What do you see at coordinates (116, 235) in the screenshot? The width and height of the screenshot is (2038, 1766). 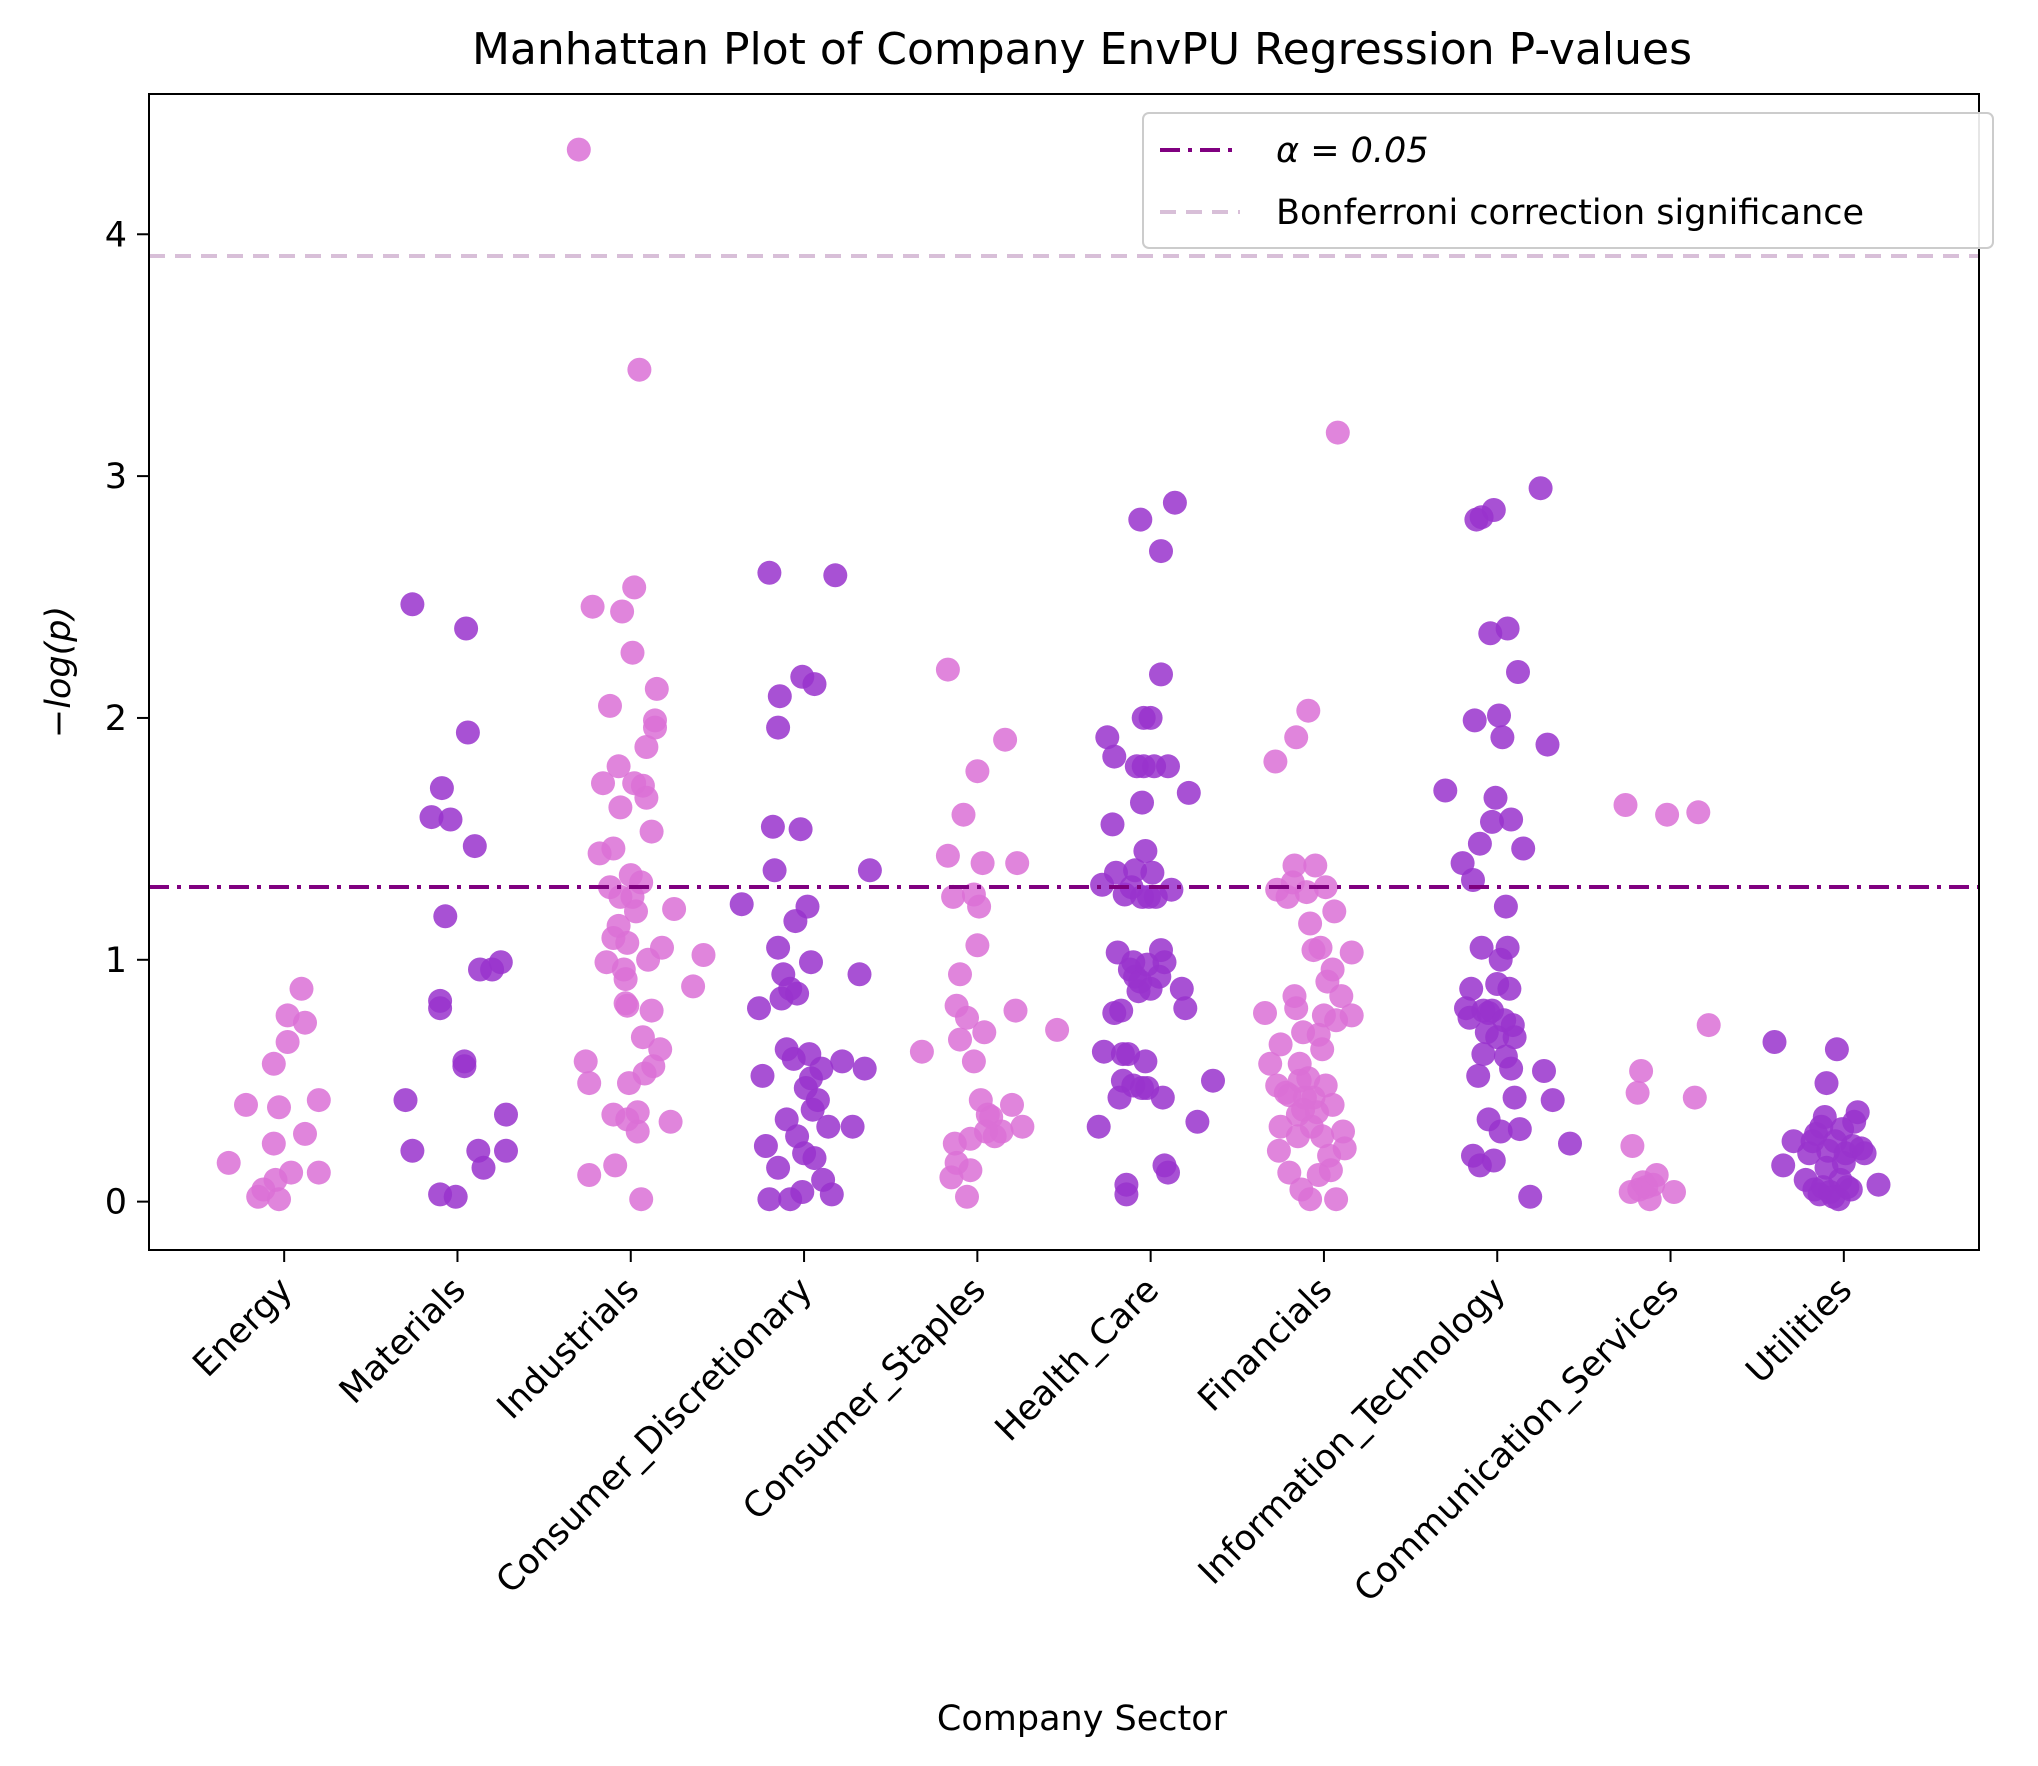 I see `y-tick-label: 4` at bounding box center [116, 235].